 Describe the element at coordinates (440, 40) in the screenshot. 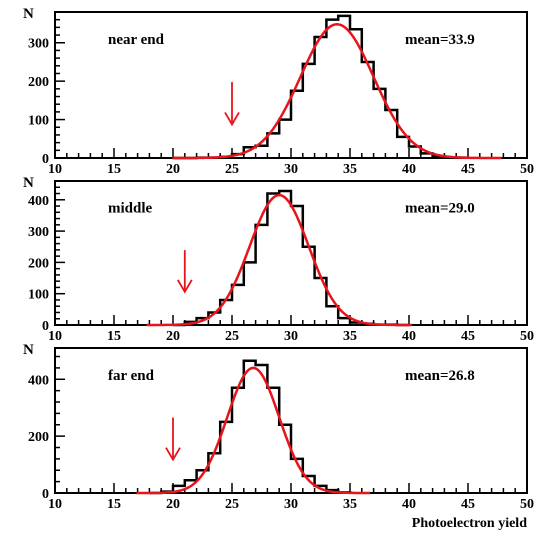

I see `mean-label: mean=33.9` at that location.